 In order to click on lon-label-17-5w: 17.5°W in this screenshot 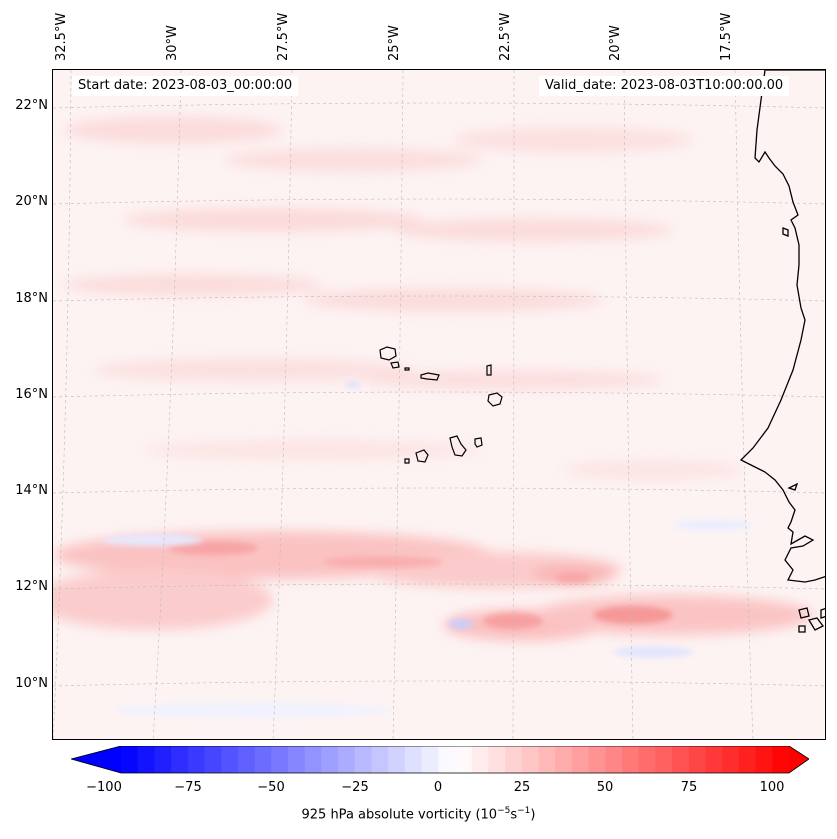, I will do `click(726, 36)`.